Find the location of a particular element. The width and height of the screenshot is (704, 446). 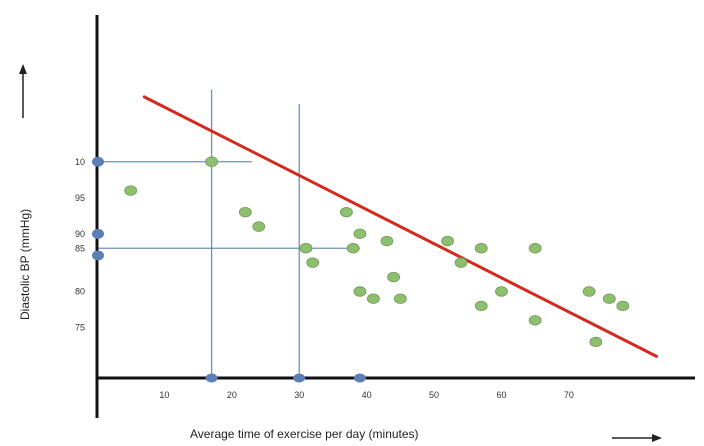

y-tick-label-0: 10 is located at coordinates (80, 162).